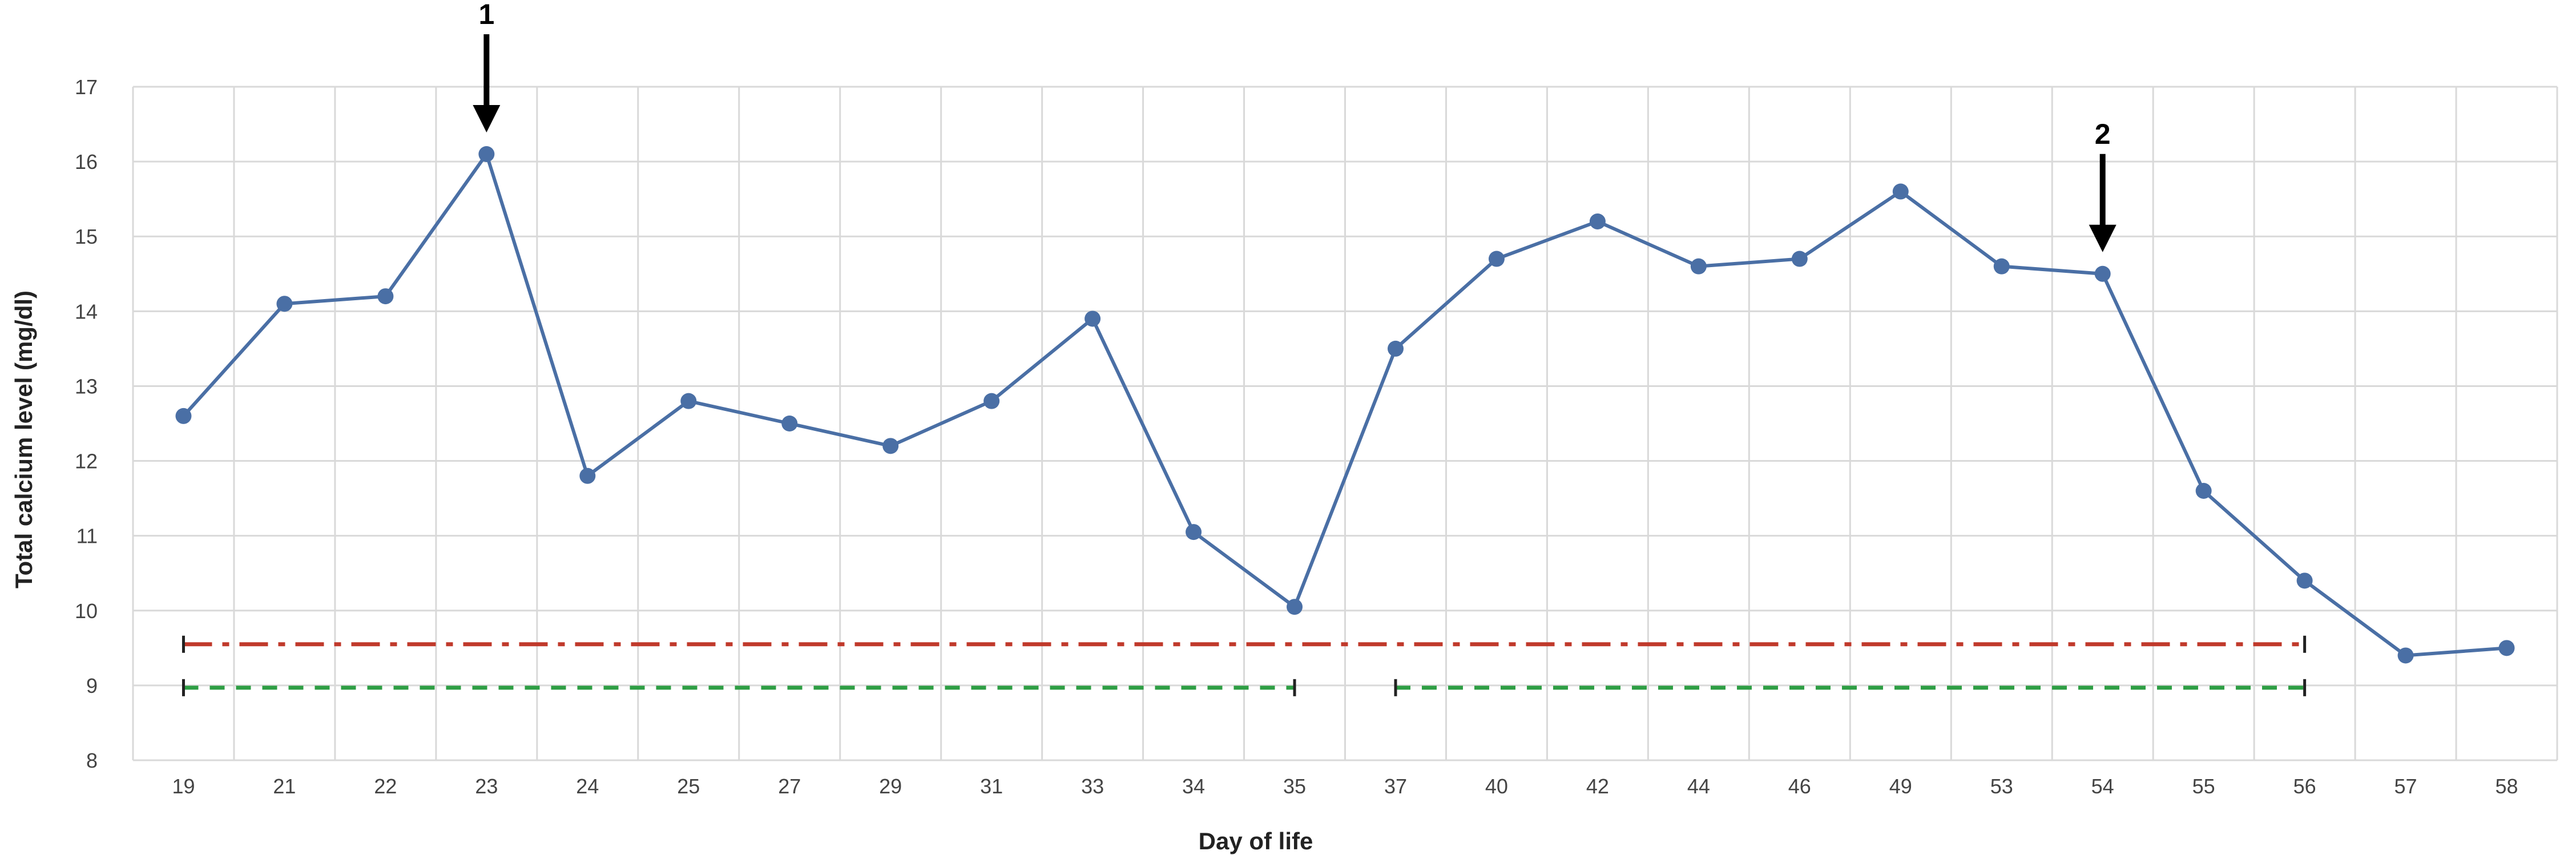  What do you see at coordinates (1699, 786) in the screenshot?
I see `x-tick-label-15: 44` at bounding box center [1699, 786].